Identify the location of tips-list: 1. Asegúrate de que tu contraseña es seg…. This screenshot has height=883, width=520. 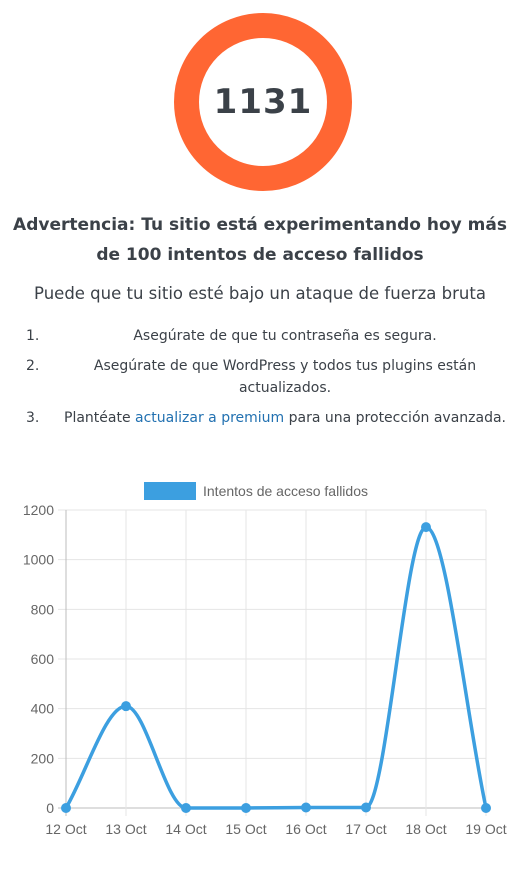
(265, 381).